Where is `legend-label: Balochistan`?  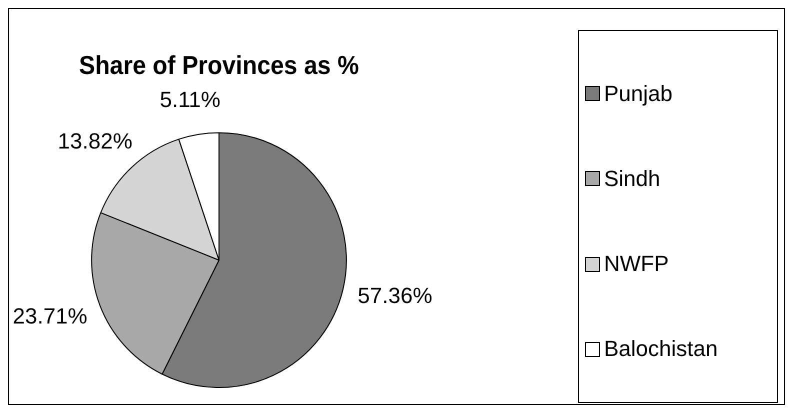
legend-label: Balochistan is located at coordinates (661, 349).